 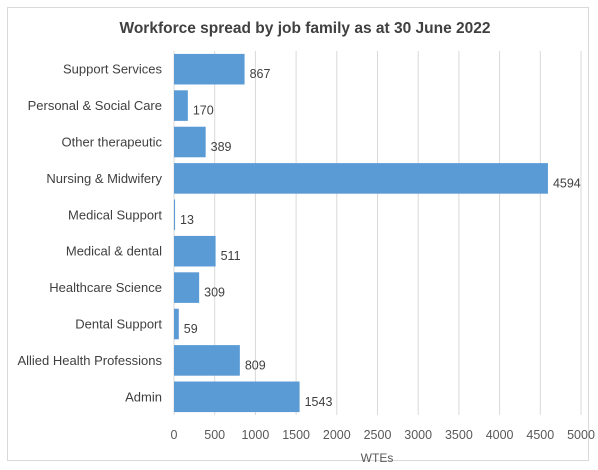 What do you see at coordinates (203, 111) in the screenshot?
I see `data-label: 170` at bounding box center [203, 111].